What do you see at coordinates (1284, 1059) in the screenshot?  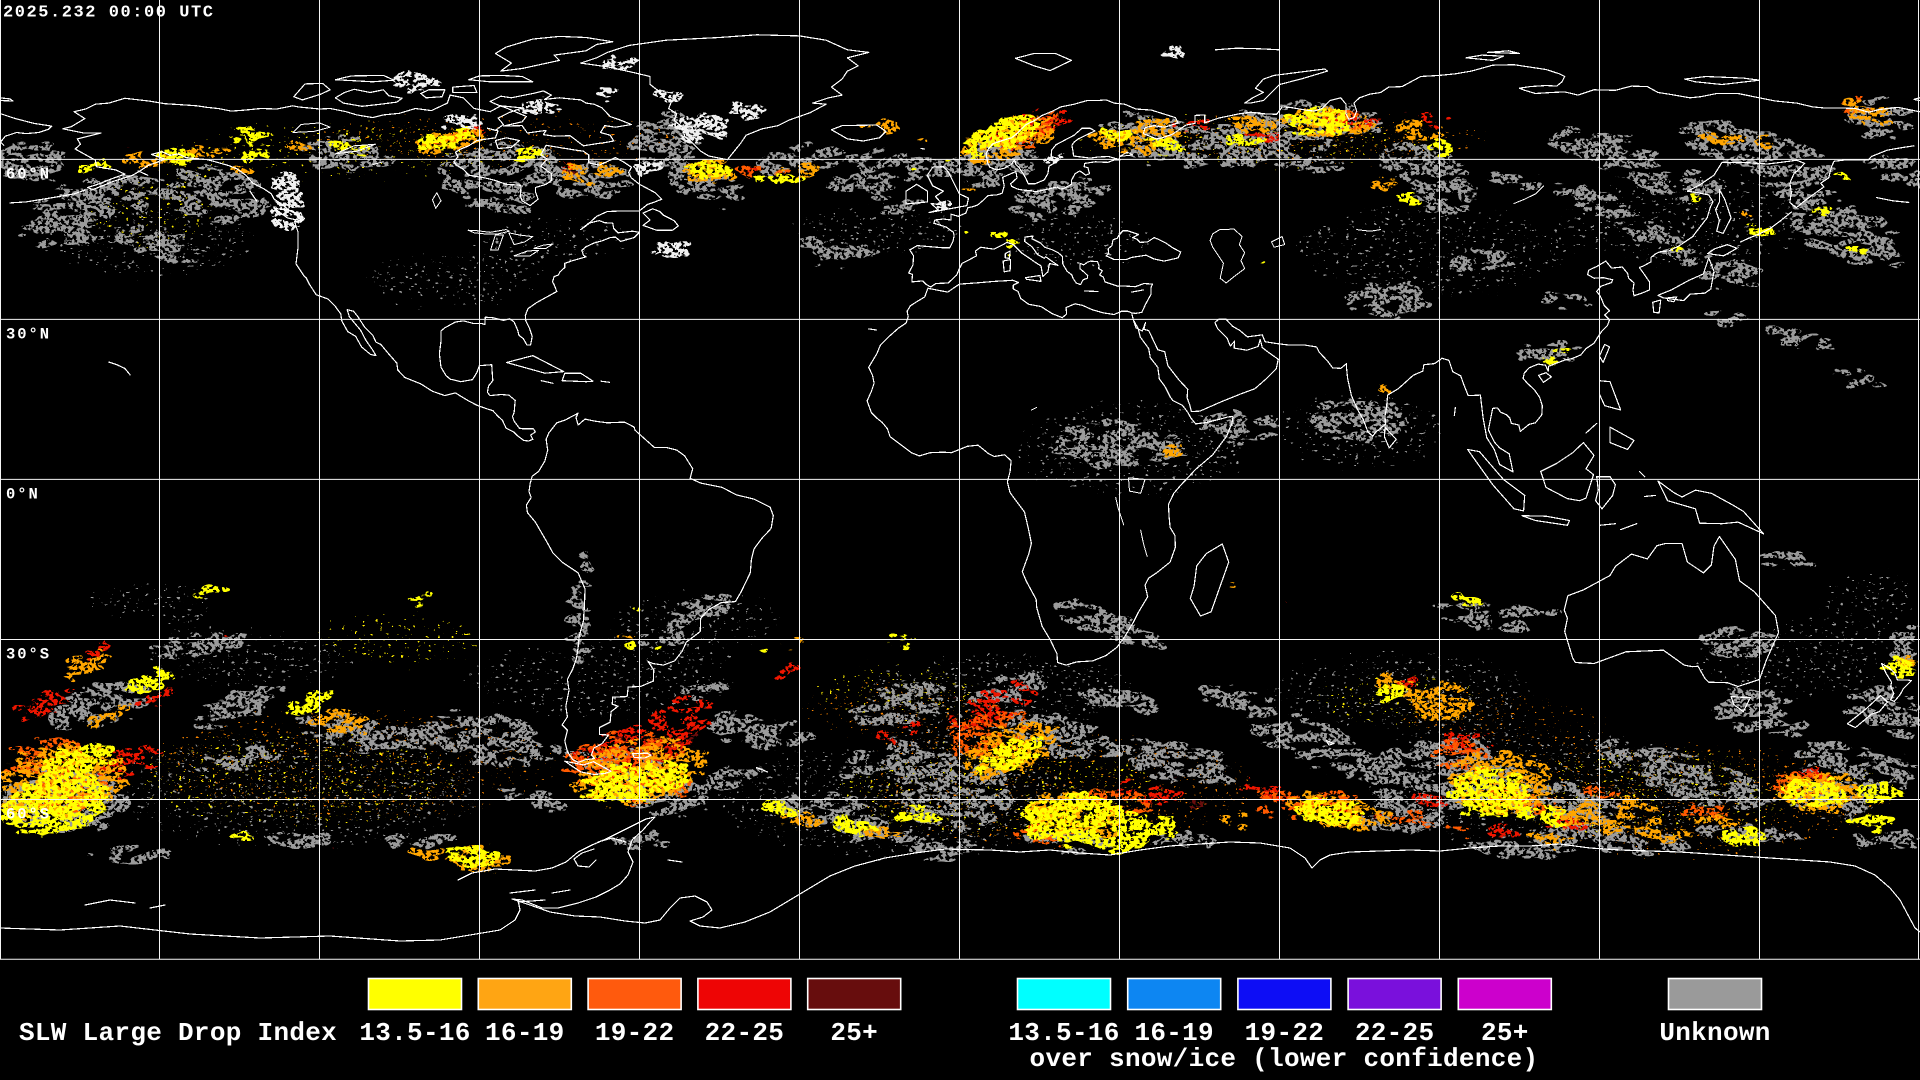 I see `svg-text:over snow/ice (lower confidenc: over snow/ice (lower confidence)` at bounding box center [1284, 1059].